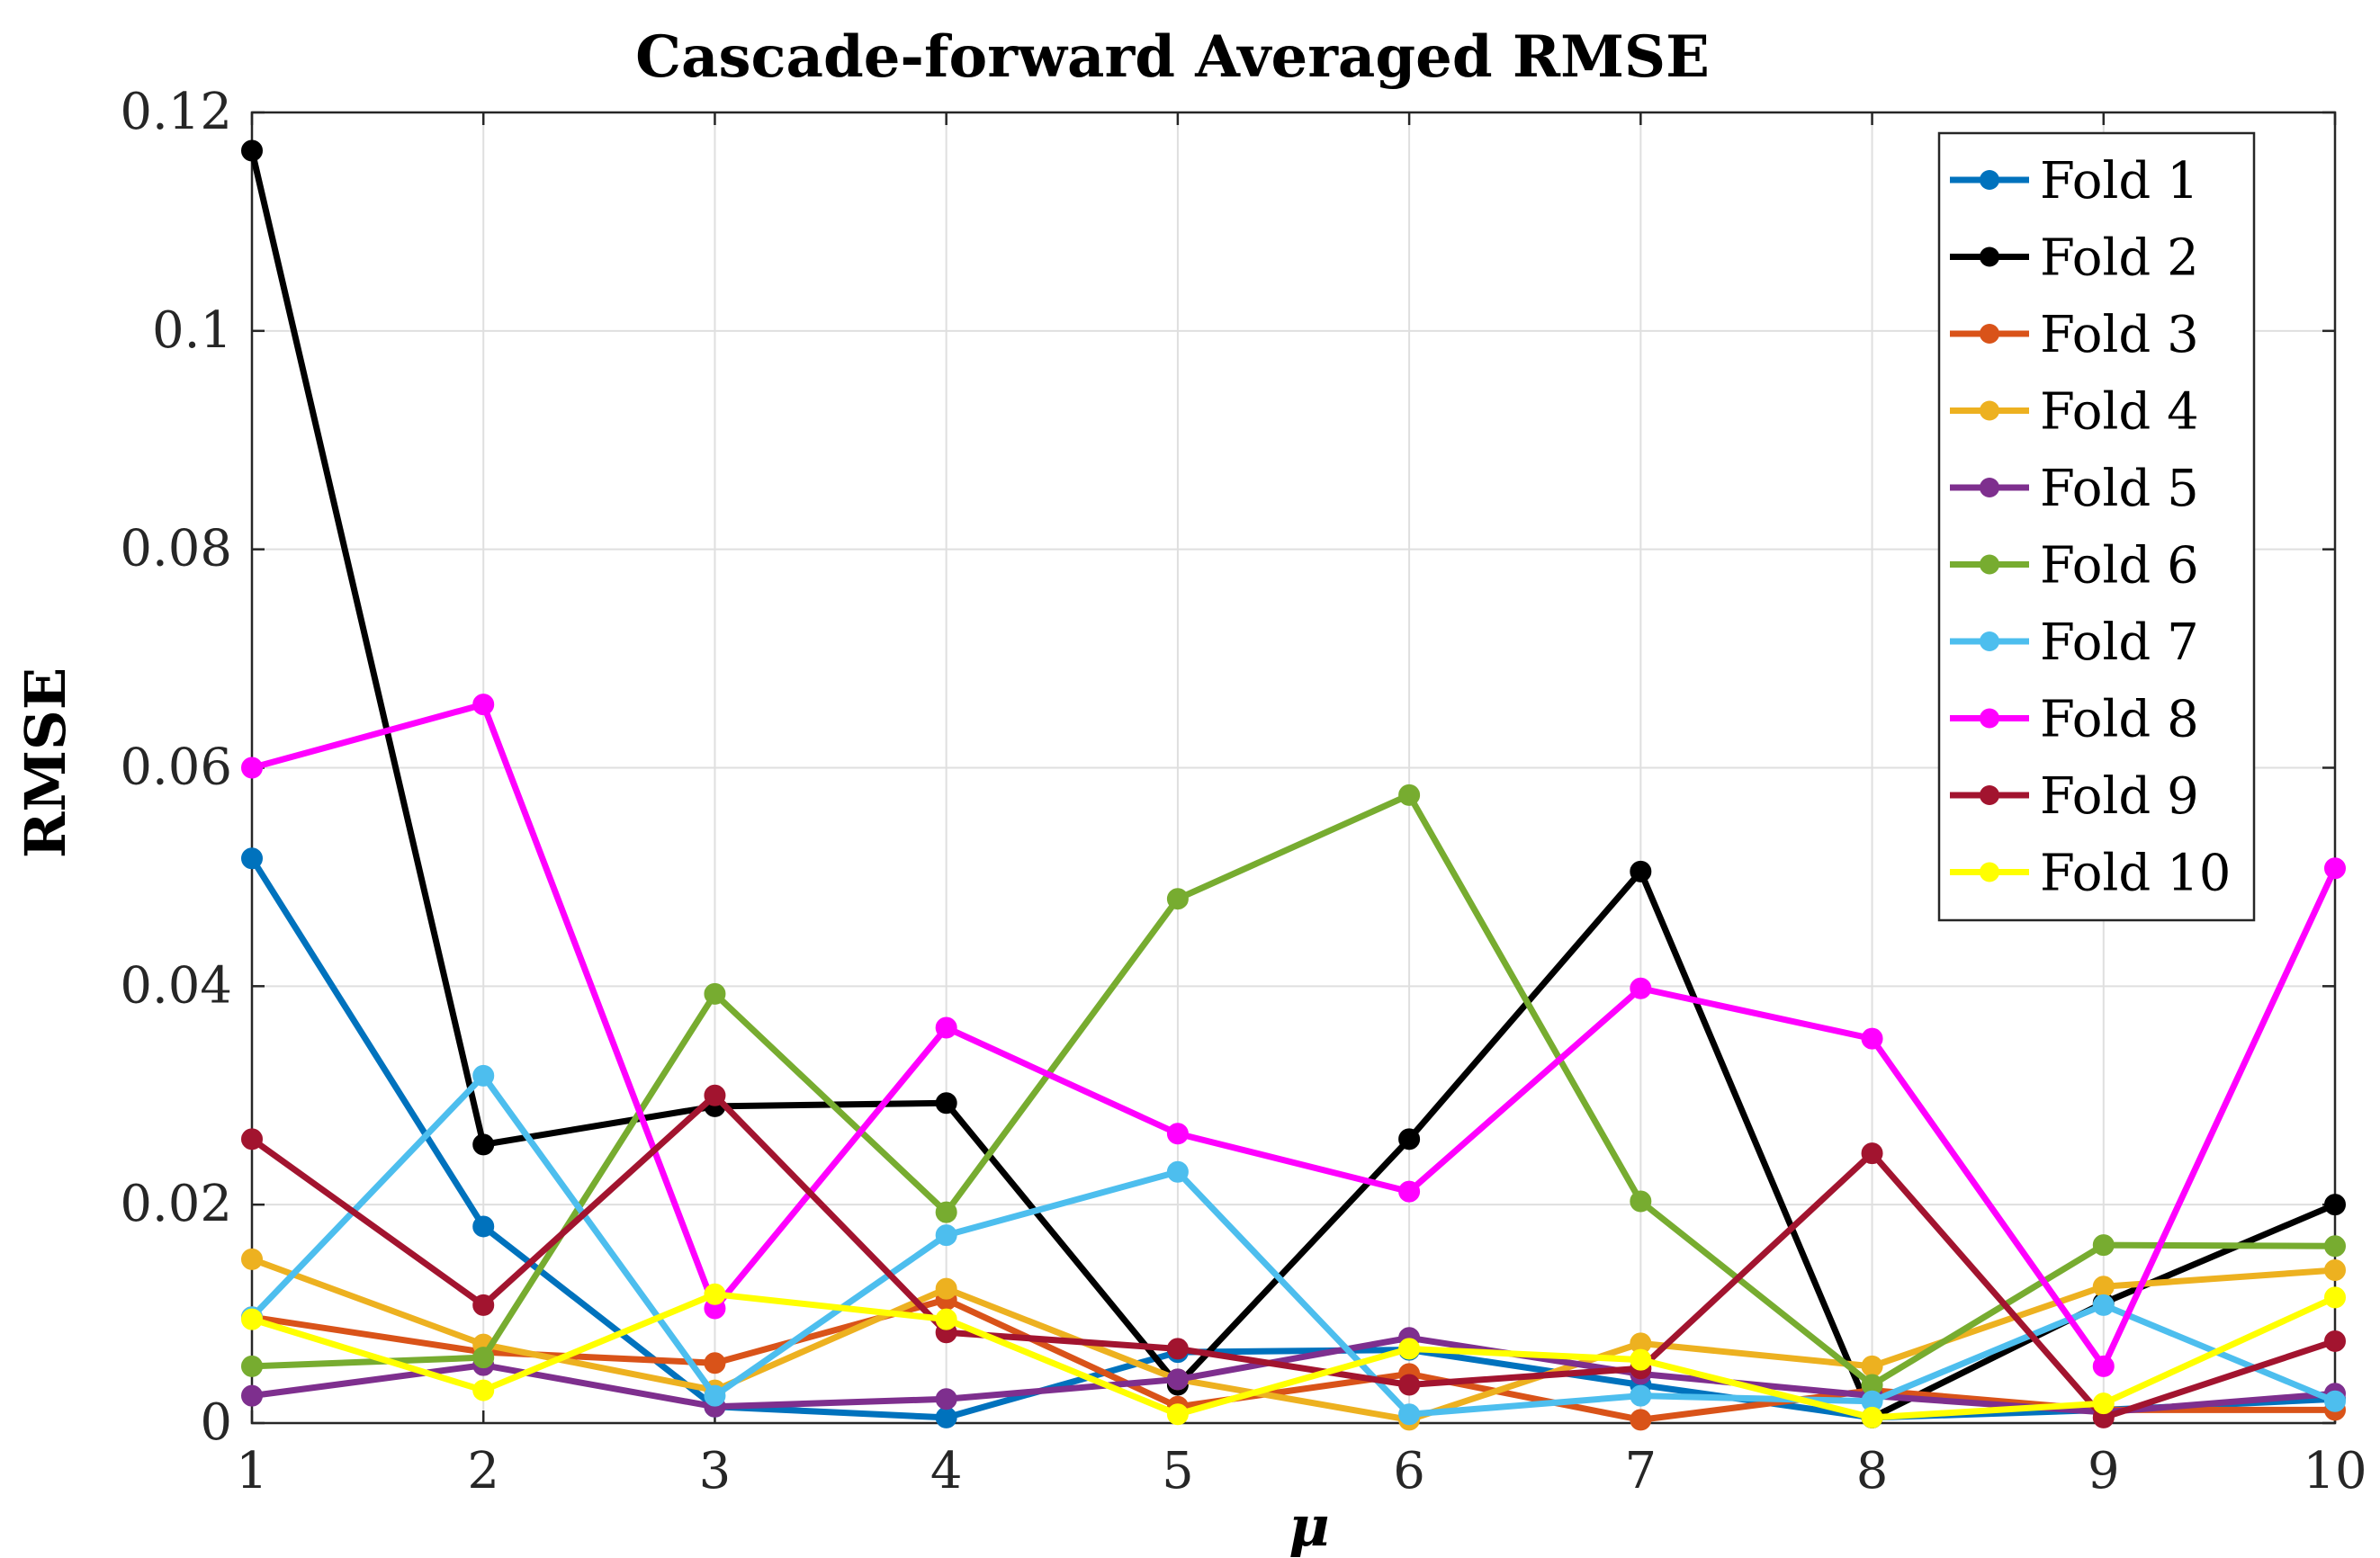 The width and height of the screenshot is (2380, 1558). Describe the element at coordinates (176, 1204) in the screenshot. I see `y-tick-label: 0.02` at that location.